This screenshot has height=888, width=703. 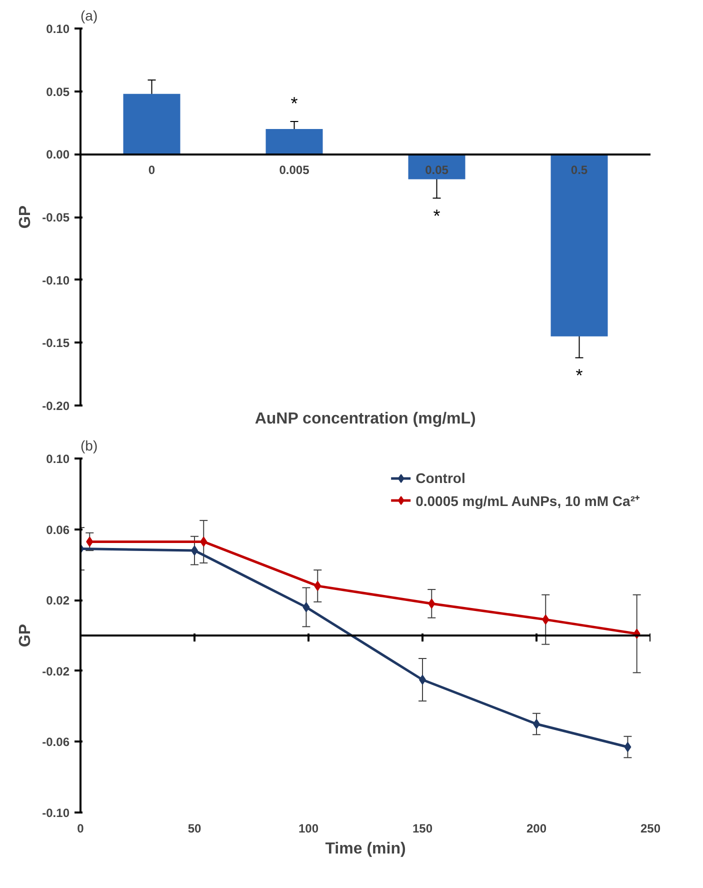 What do you see at coordinates (56, 343) in the screenshot?
I see `y-tick-label: -0.15` at bounding box center [56, 343].